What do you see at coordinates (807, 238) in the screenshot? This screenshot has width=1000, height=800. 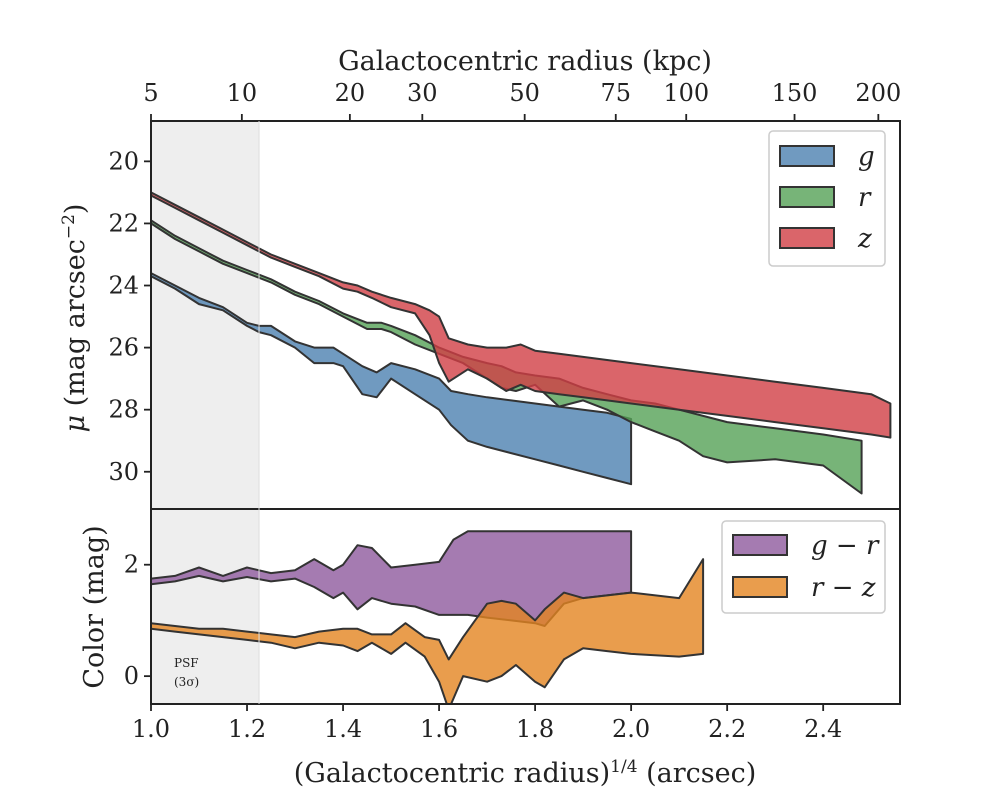 I see `legend-swatch-z` at bounding box center [807, 238].